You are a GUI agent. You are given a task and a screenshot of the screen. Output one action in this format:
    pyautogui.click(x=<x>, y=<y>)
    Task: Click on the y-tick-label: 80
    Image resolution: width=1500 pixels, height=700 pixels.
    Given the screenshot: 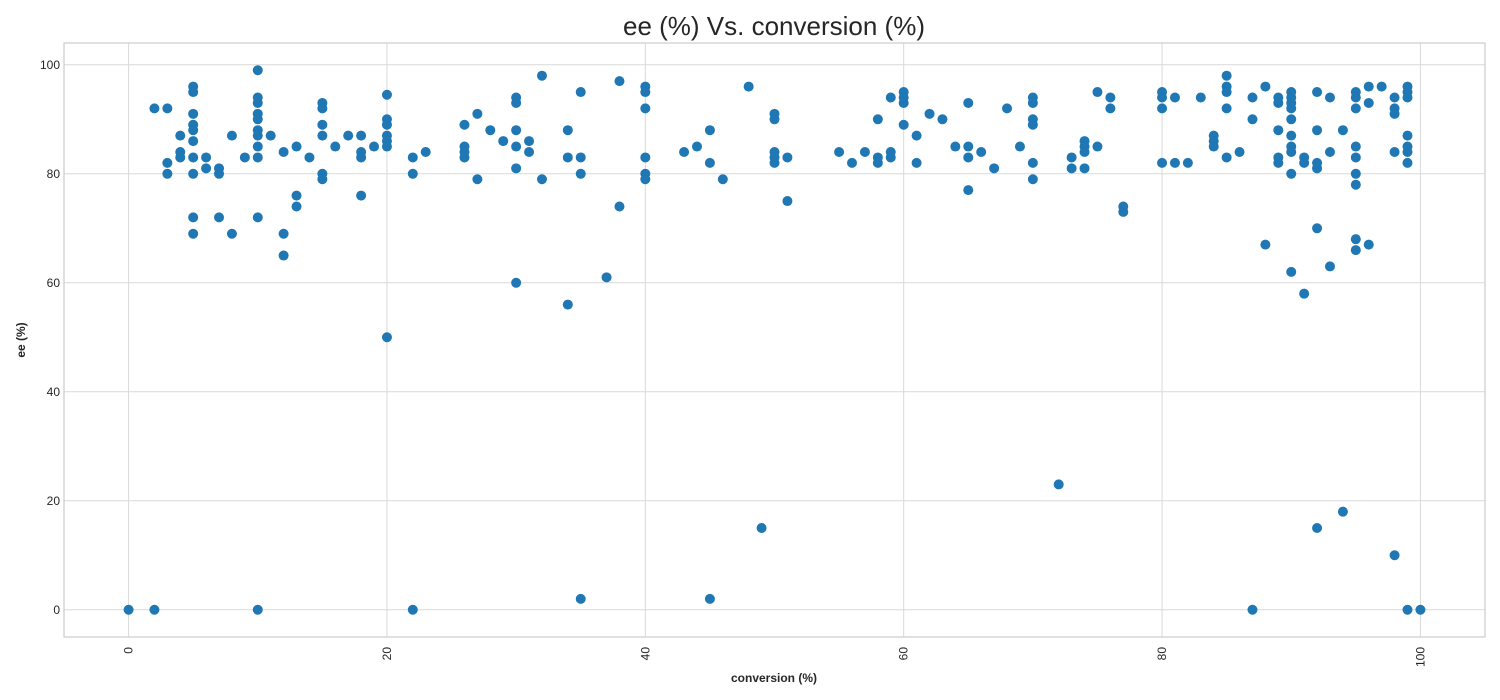 What is the action you would take?
    pyautogui.click(x=54, y=174)
    